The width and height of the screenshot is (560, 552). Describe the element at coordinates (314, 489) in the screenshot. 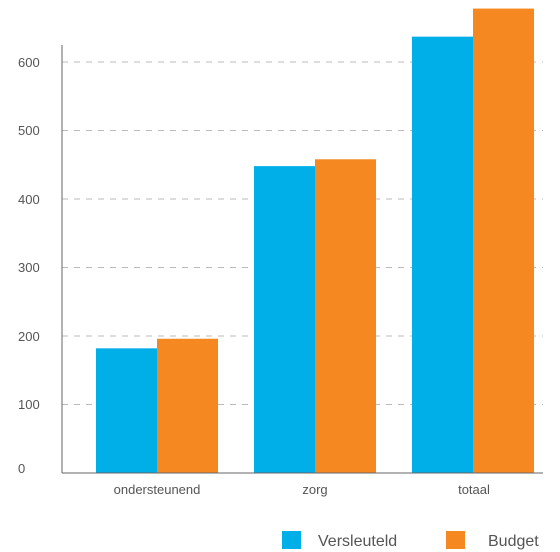

I see `x-category-label: zorg` at that location.